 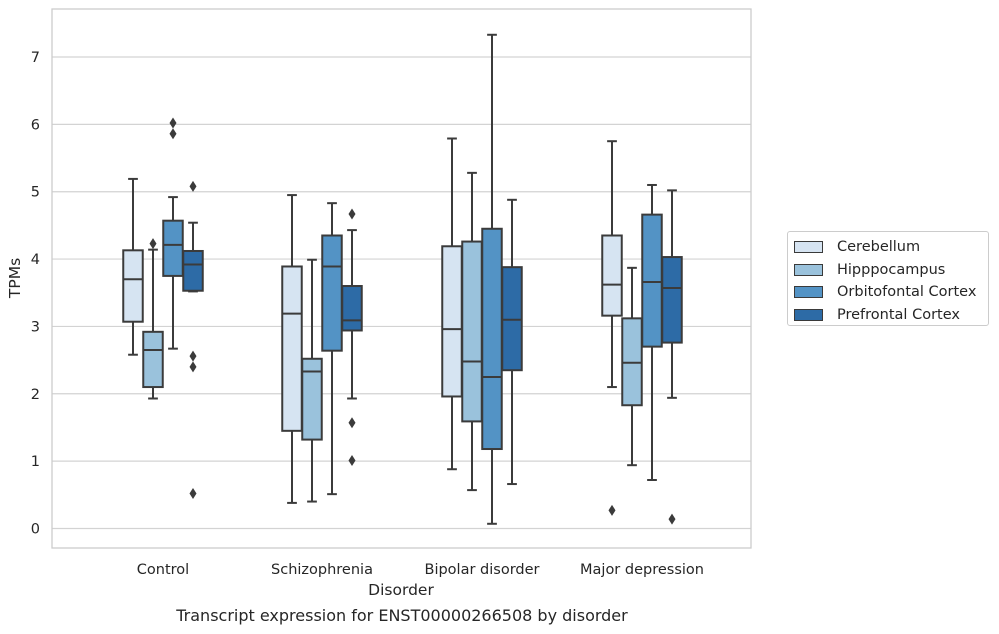 I want to click on y-tick-label: 5, so click(x=35, y=193).